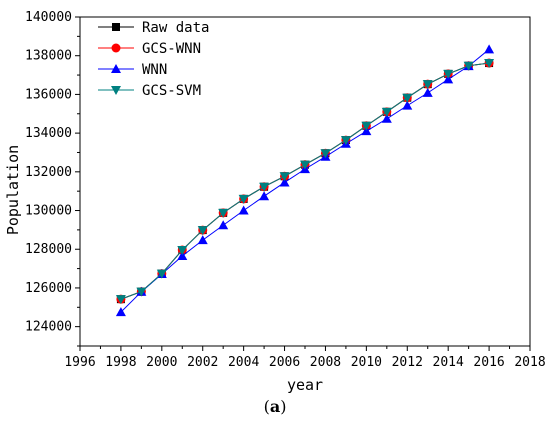 The height and width of the screenshot is (427, 550). What do you see at coordinates (182, 251) in the screenshot?
I see `series-3-point-2001` at bounding box center [182, 251].